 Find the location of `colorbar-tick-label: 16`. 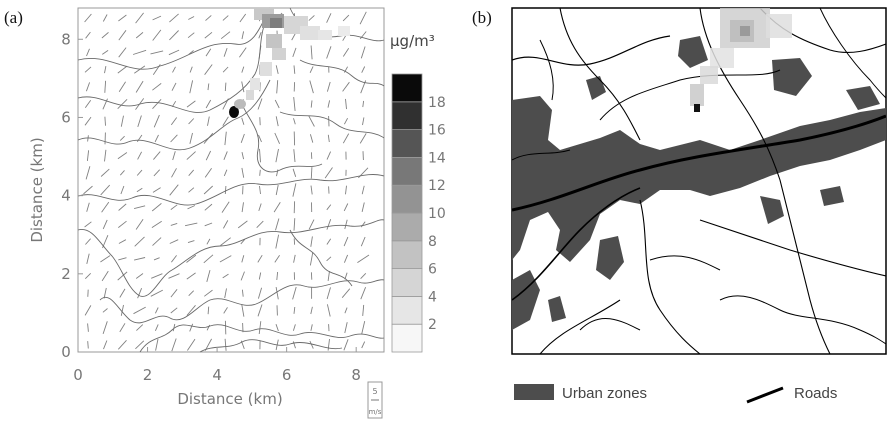

colorbar-tick-label: 16 is located at coordinates (437, 131).